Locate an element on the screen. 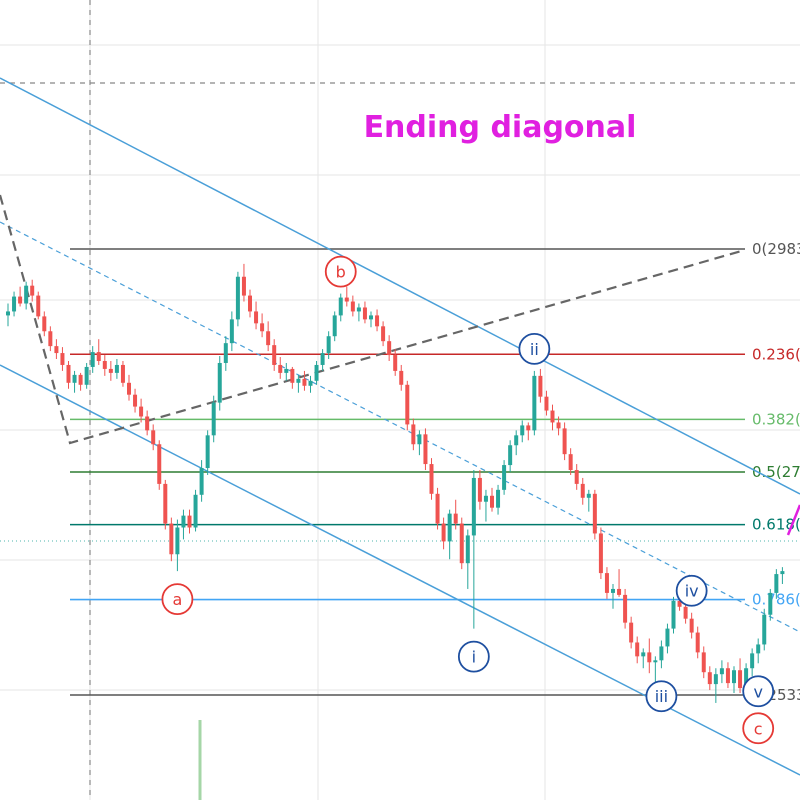 The image size is (800, 800). wave-label-text: a is located at coordinates (177, 599).